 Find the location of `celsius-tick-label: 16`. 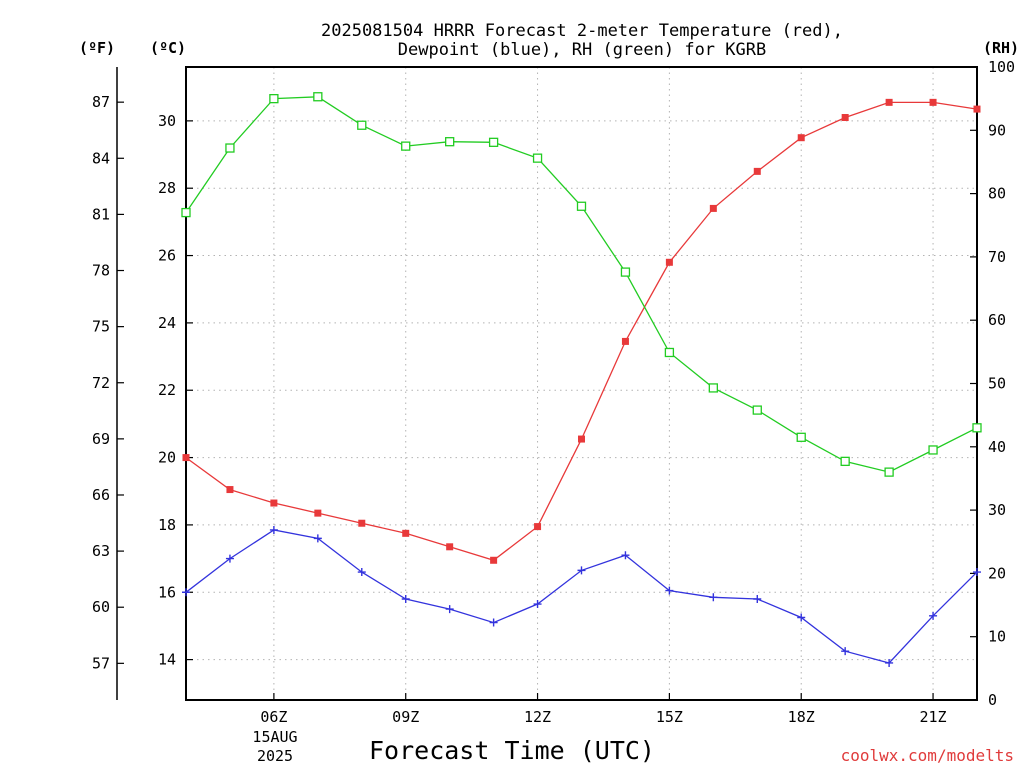

celsius-tick-label: 16 is located at coordinates (167, 592).